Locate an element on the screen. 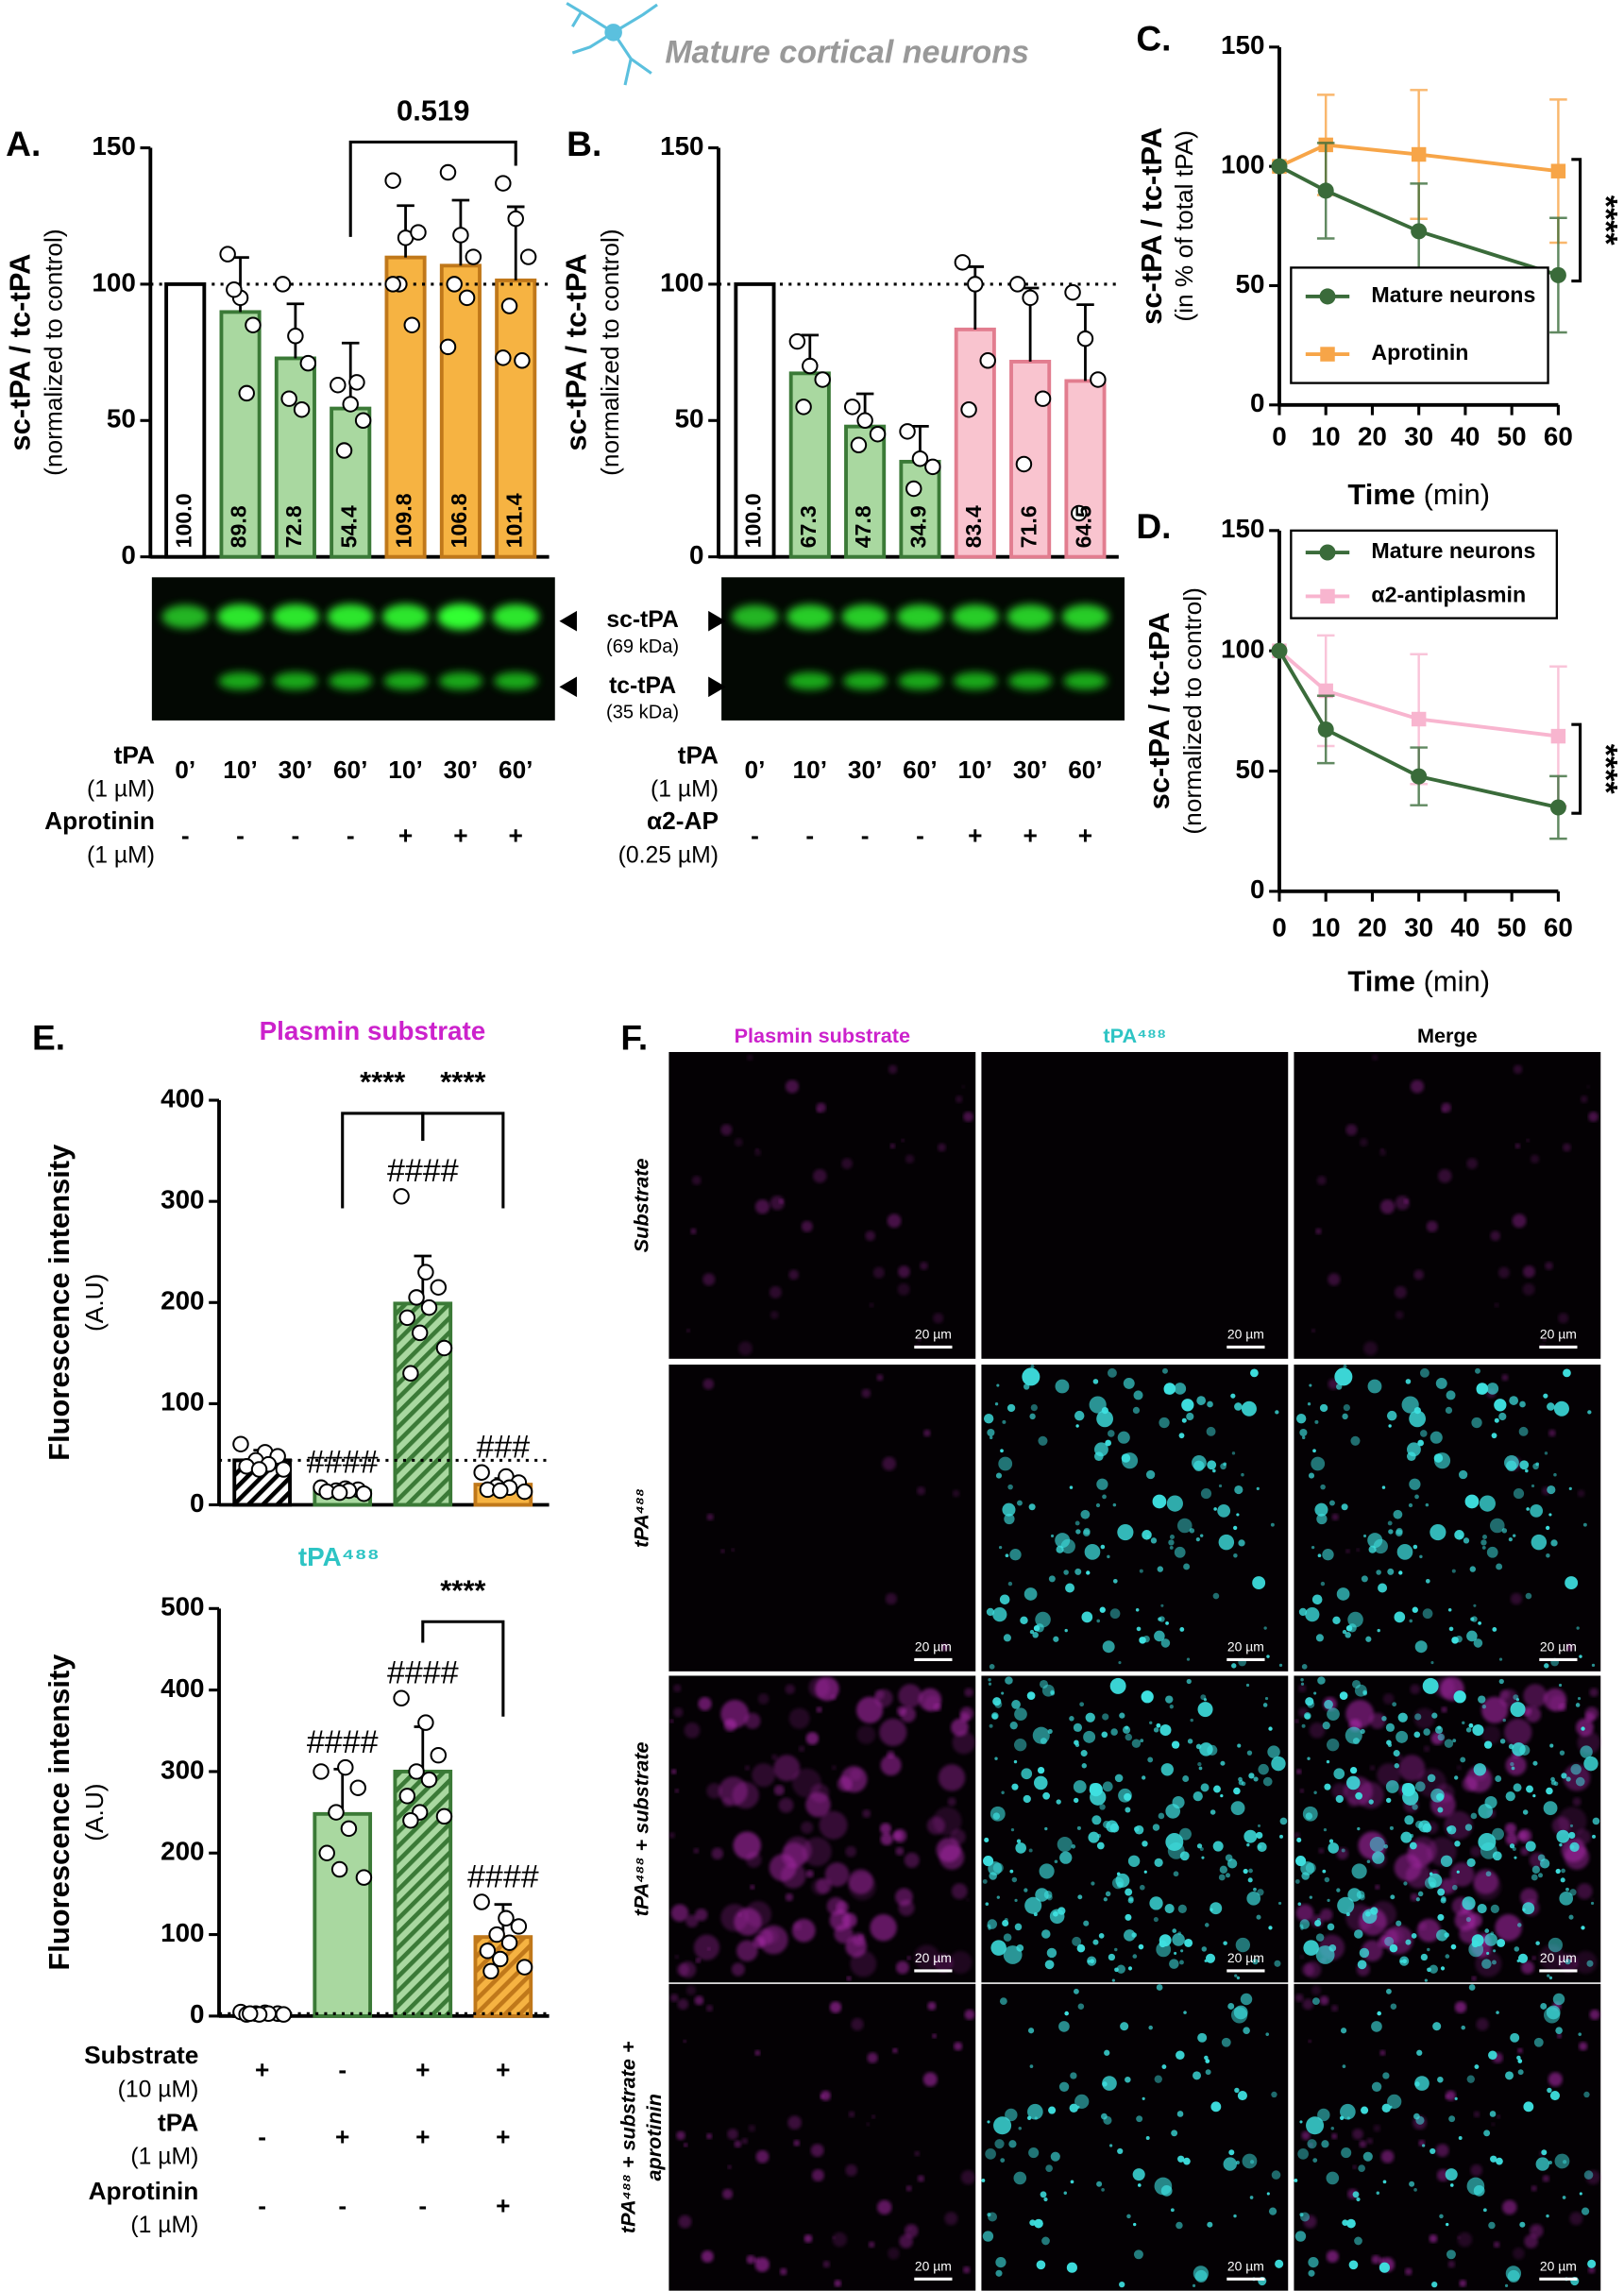 The height and width of the screenshot is (2291, 1624). significance-label: **** is located at coordinates (1605, 220).